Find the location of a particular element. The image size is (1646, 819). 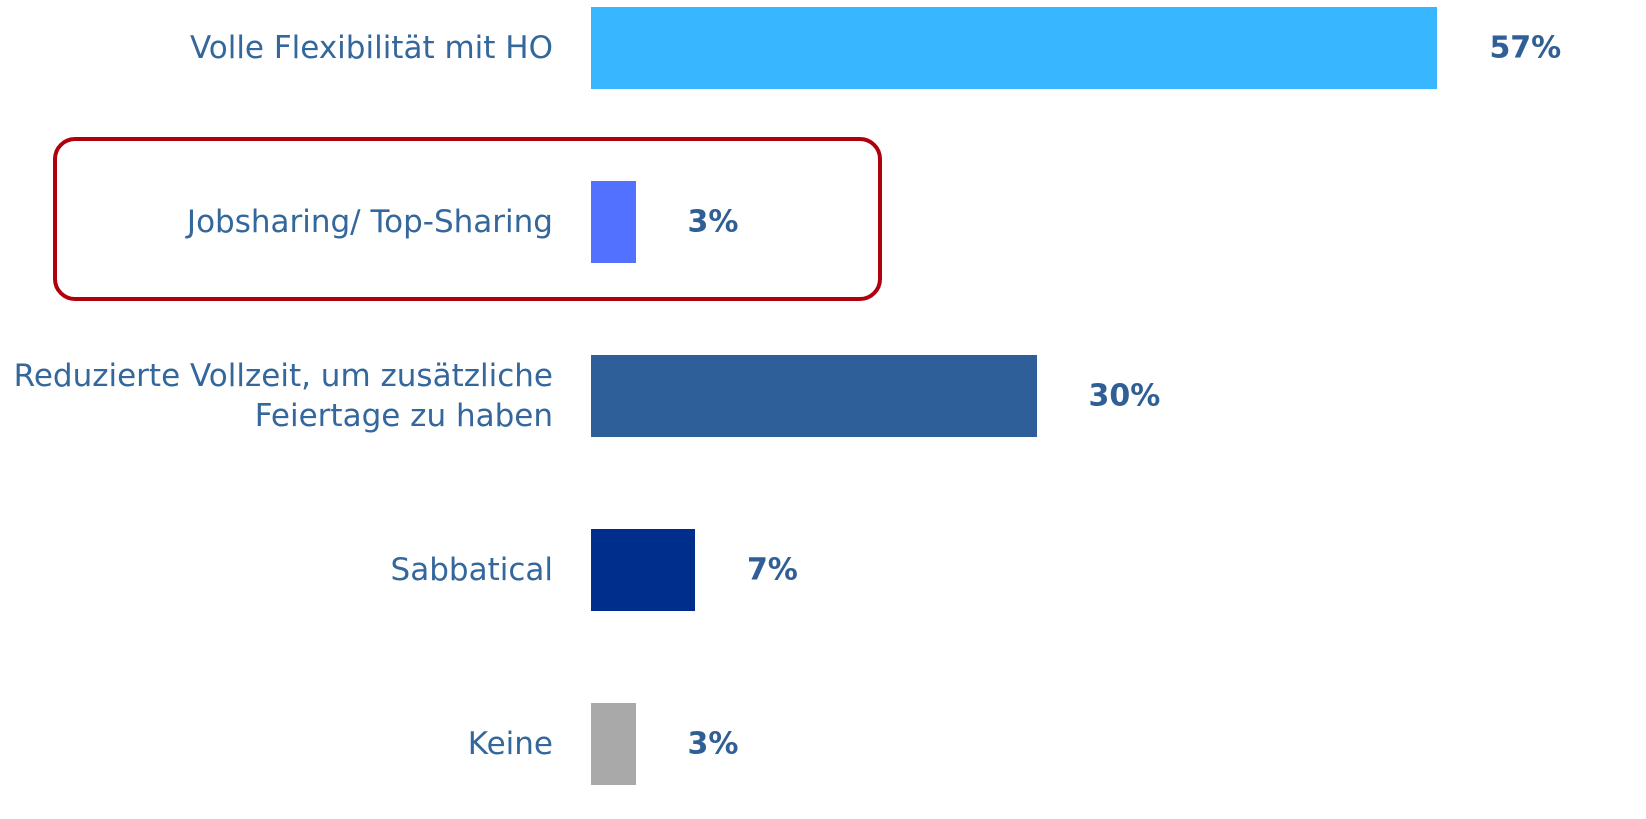

data-label: 7% is located at coordinates (772, 570).